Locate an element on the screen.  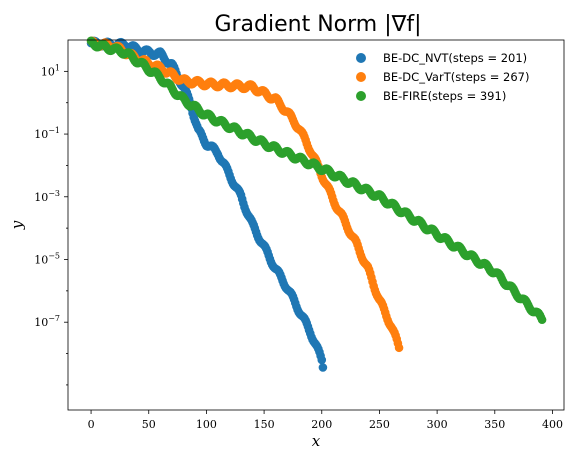
y-tick-label: 10⁻⁵ is located at coordinates (47, 258).